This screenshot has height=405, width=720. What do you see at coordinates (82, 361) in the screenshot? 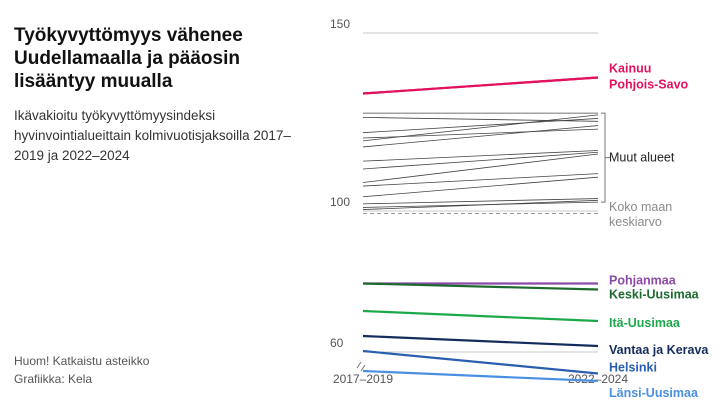
I see `scale-note: Huom! Katkaistu asteikko` at bounding box center [82, 361].